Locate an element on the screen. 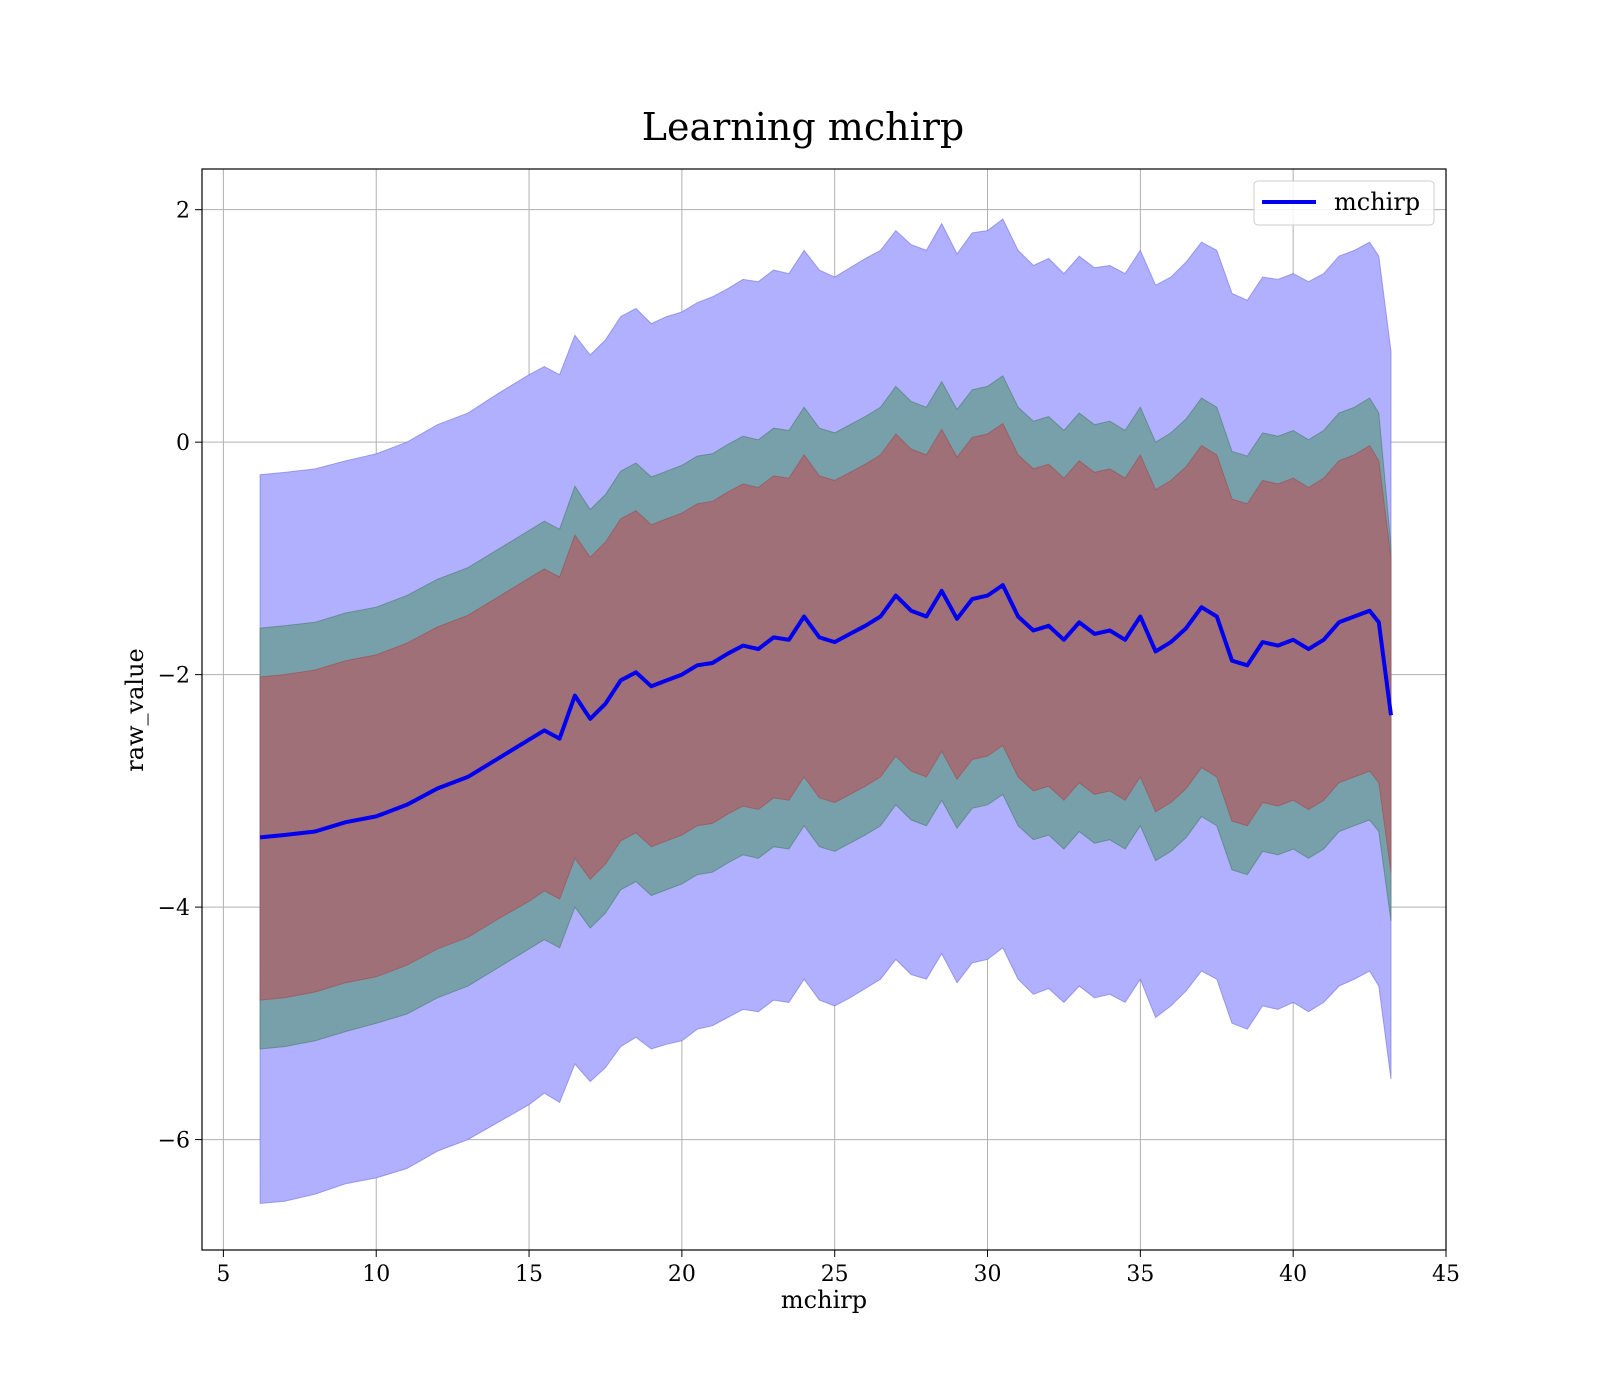  y-axis: 2 0 −2 −4 −6 is located at coordinates (180, 676).